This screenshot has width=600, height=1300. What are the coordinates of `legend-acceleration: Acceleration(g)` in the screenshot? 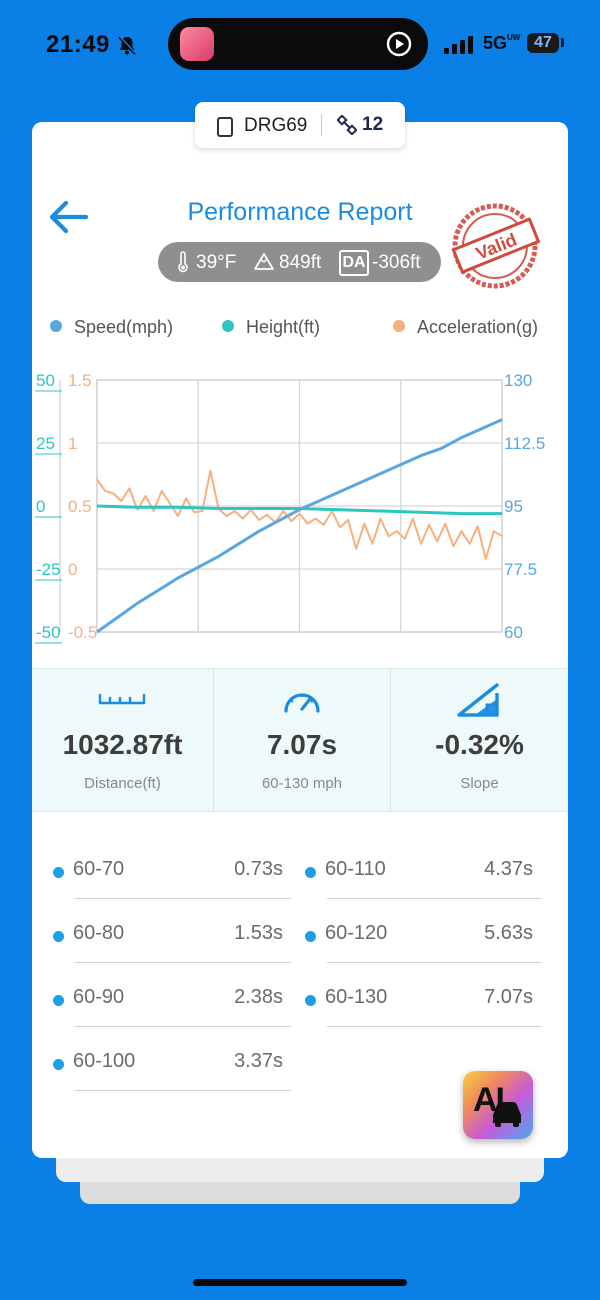 It's located at (465, 327).